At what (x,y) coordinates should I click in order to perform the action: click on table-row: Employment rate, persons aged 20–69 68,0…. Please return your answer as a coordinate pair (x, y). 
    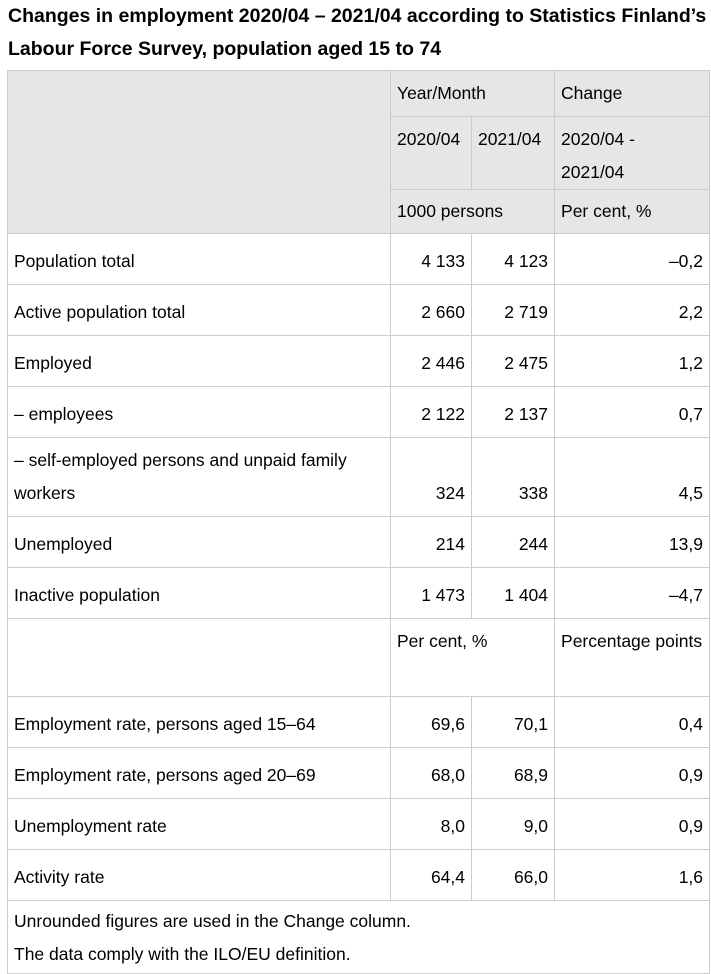
    Looking at the image, I should click on (359, 773).